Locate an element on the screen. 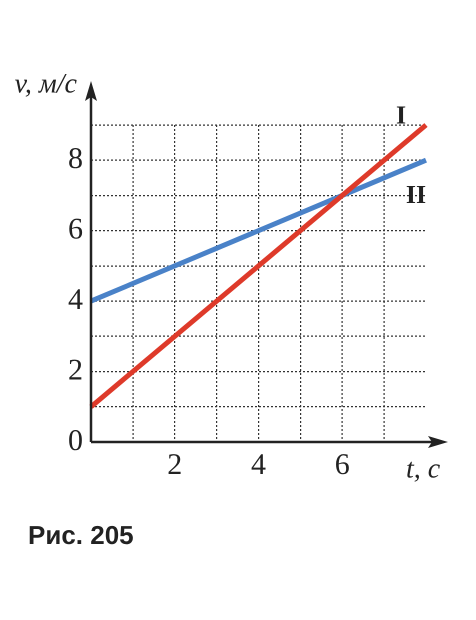 This screenshot has width=476, height=620. x-tick-label: 6 is located at coordinates (342, 464).